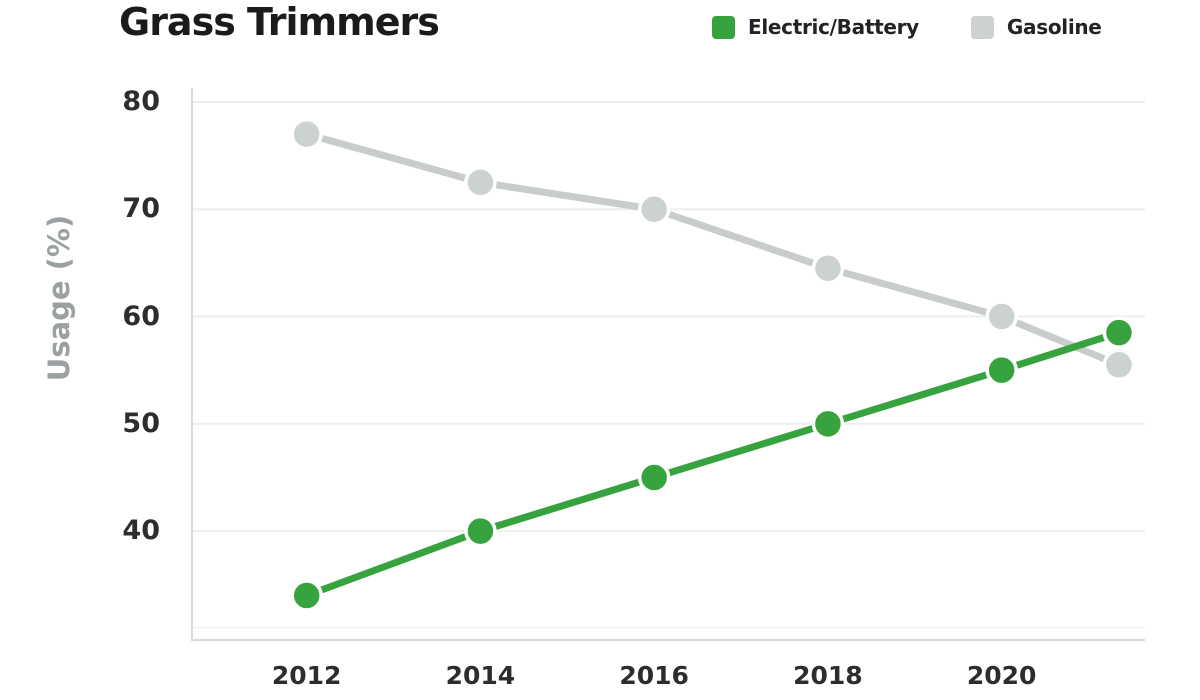 Image resolution: width=1200 pixels, height=700 pixels. What do you see at coordinates (141, 316) in the screenshot?
I see `y-tick-label-60: 60` at bounding box center [141, 316].